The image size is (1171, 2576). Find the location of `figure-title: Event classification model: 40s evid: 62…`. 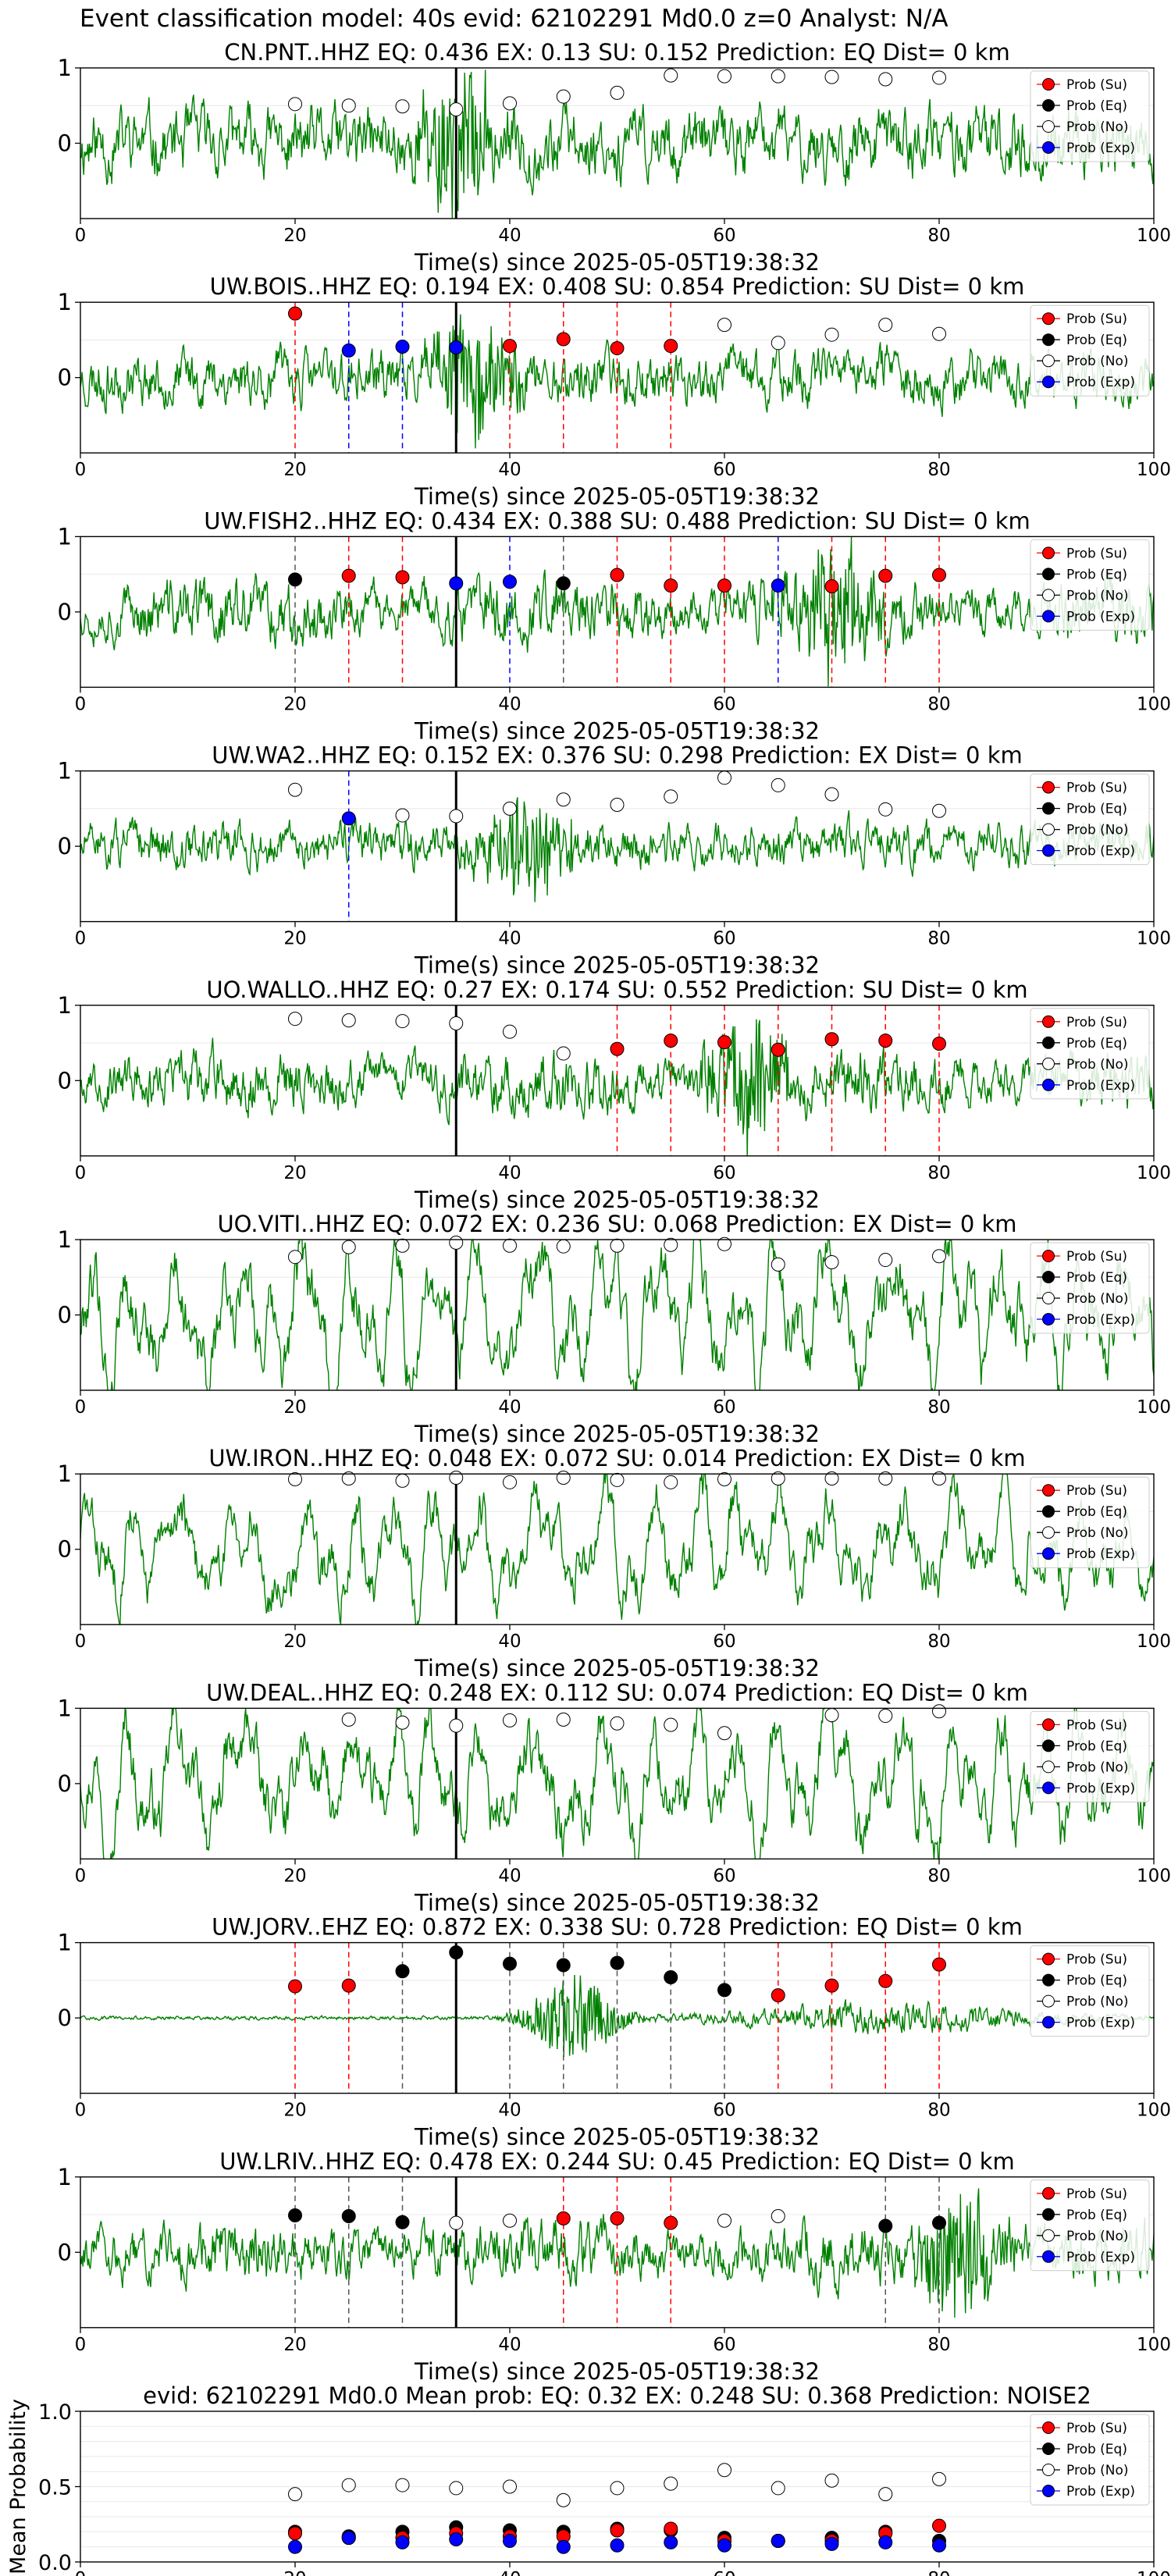

figure-title: Event classification model: 40s evid: 62… is located at coordinates (514, 19).